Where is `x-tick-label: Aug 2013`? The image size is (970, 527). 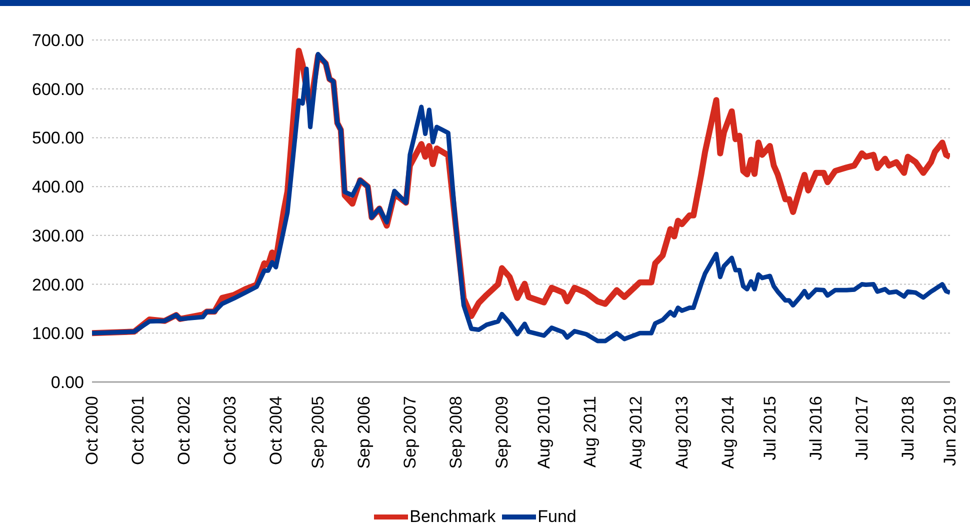
x-tick-label: Aug 2013 is located at coordinates (682, 432).